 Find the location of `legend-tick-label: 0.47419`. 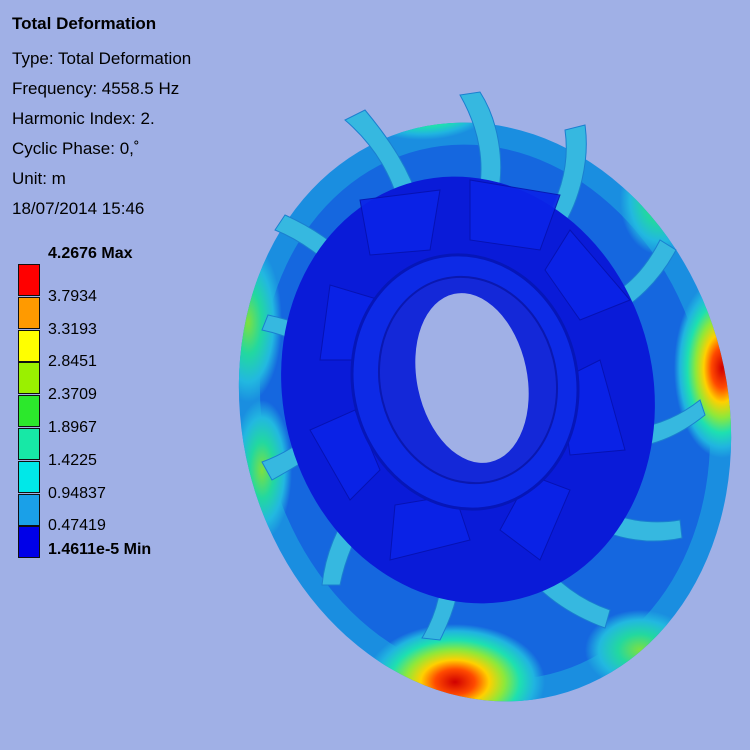

legend-tick-label: 0.47419 is located at coordinates (77, 526).